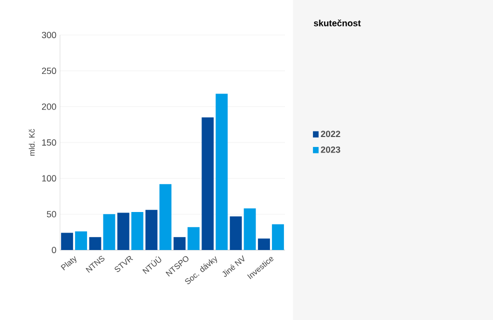 This screenshot has height=320, width=493. Describe the element at coordinates (337, 23) in the screenshot. I see `legend-title: skutečnost` at that location.